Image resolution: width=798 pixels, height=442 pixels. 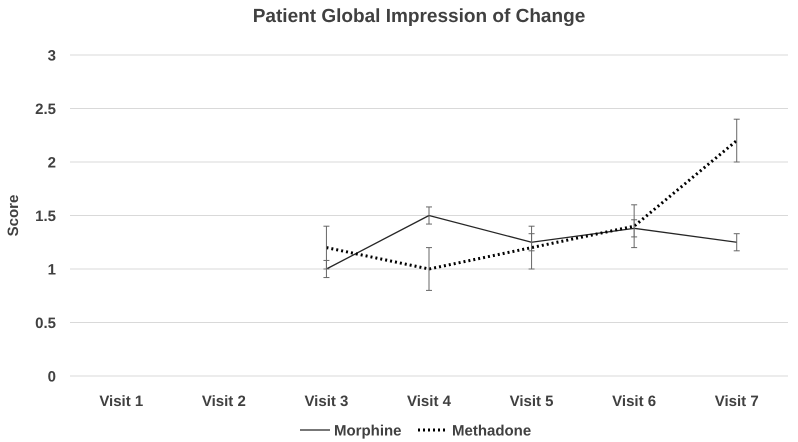 What do you see at coordinates (224, 401) in the screenshot?
I see `x-tick-label: Visit 2` at bounding box center [224, 401].